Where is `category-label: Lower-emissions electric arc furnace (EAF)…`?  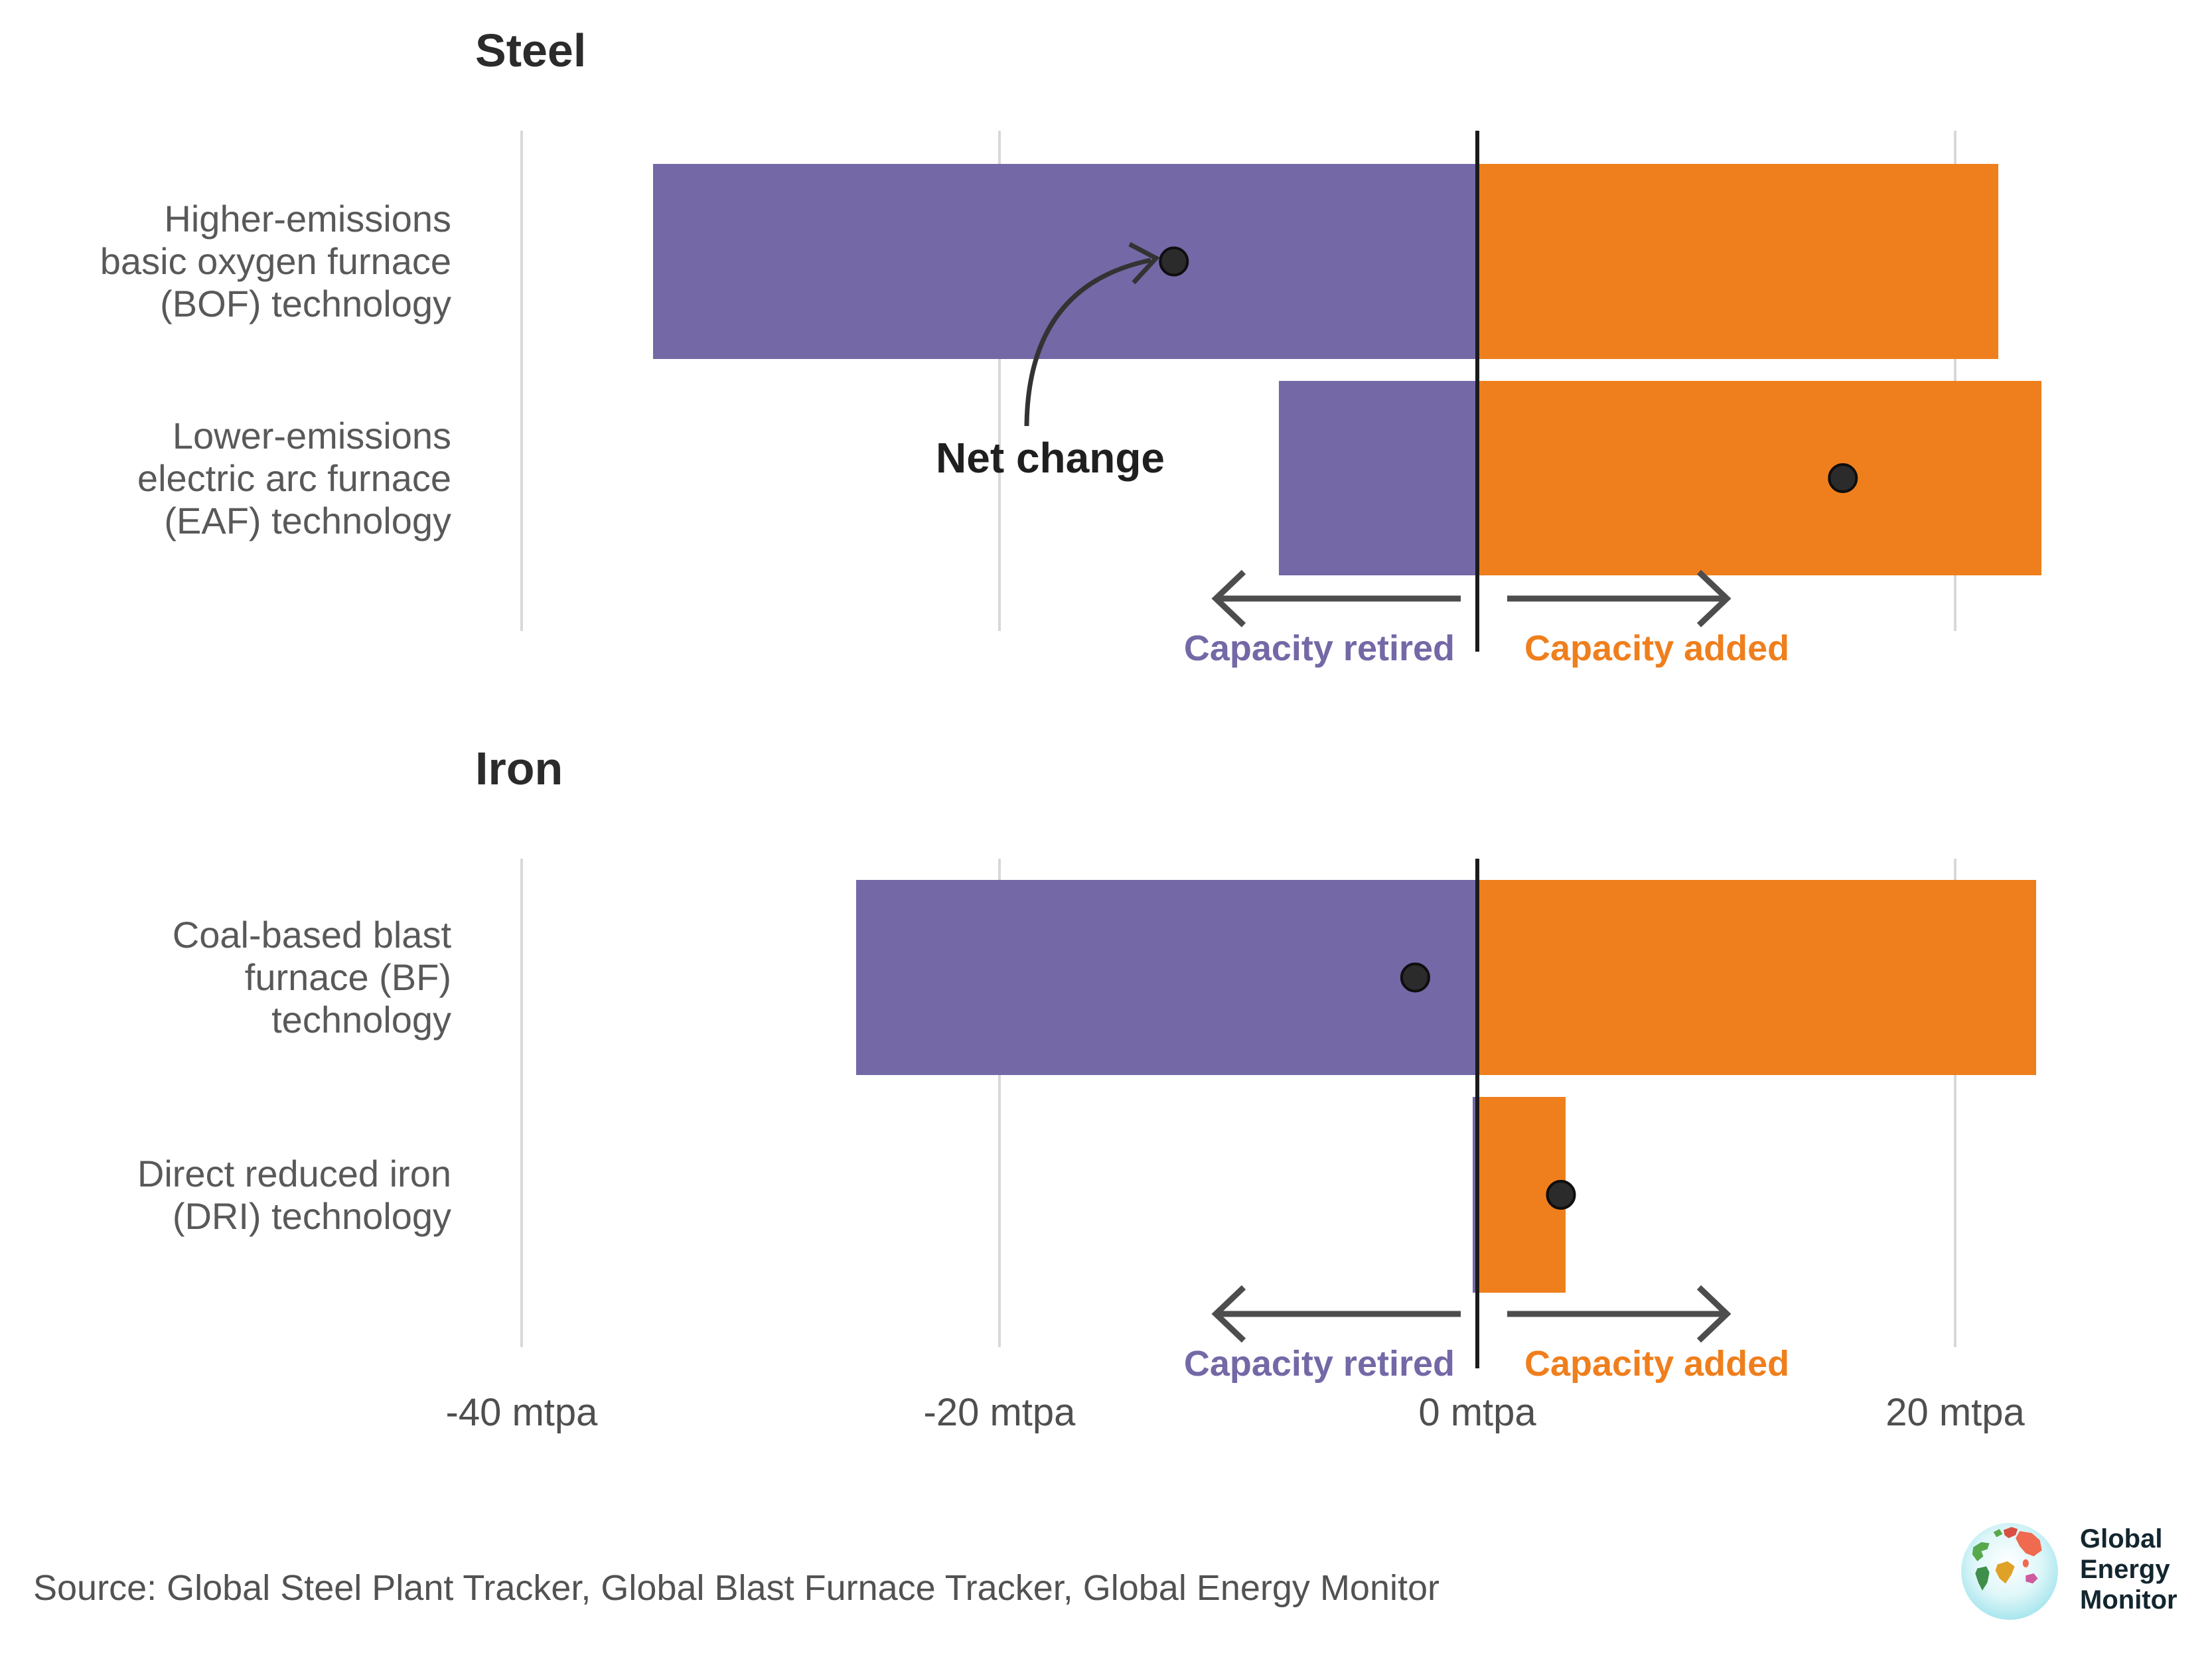 category-label: Lower-emissions electric arc furnace (EAF)… is located at coordinates (294, 478).